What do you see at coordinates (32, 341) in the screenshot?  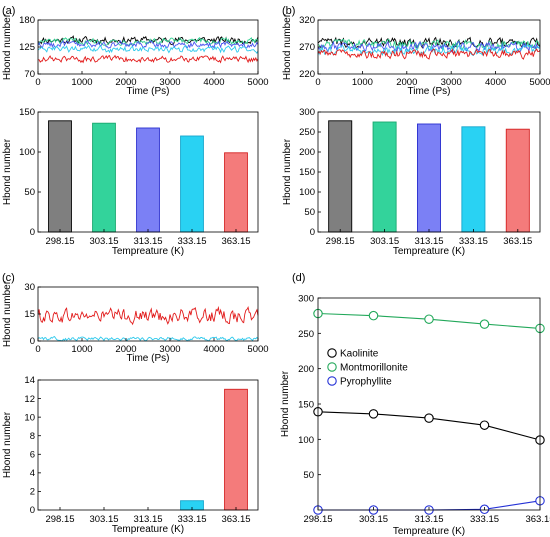 I see `y-tick-label-c-top: 0` at bounding box center [32, 341].